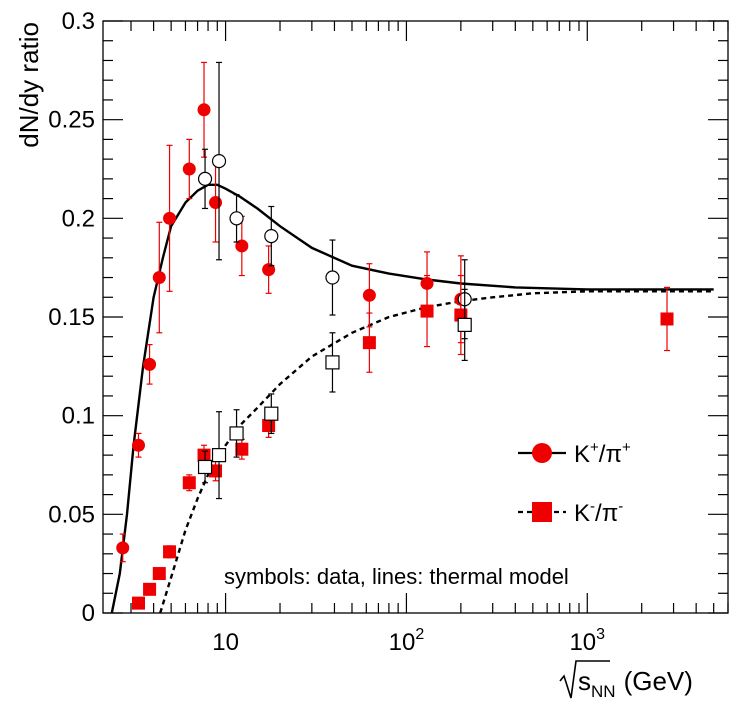  Describe the element at coordinates (88, 613) in the screenshot. I see `y-tick-label: 0` at that location.